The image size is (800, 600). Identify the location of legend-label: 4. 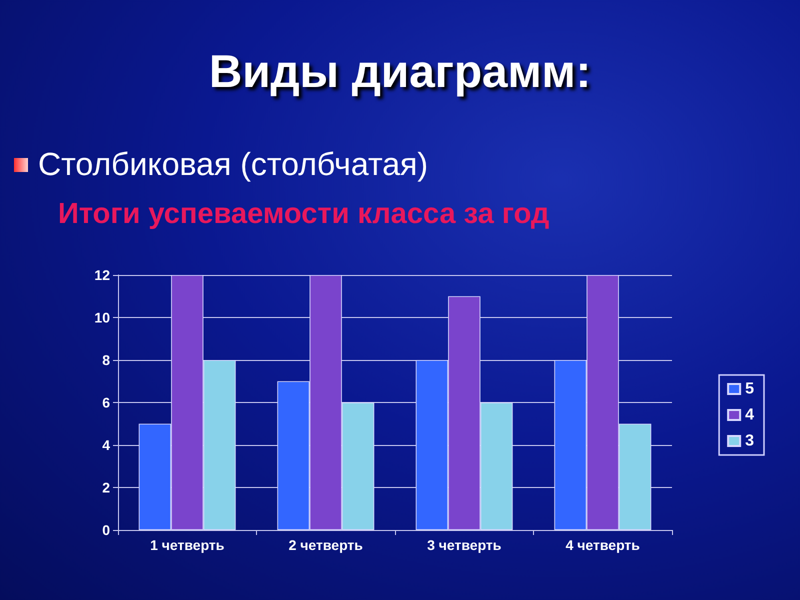
(749, 415).